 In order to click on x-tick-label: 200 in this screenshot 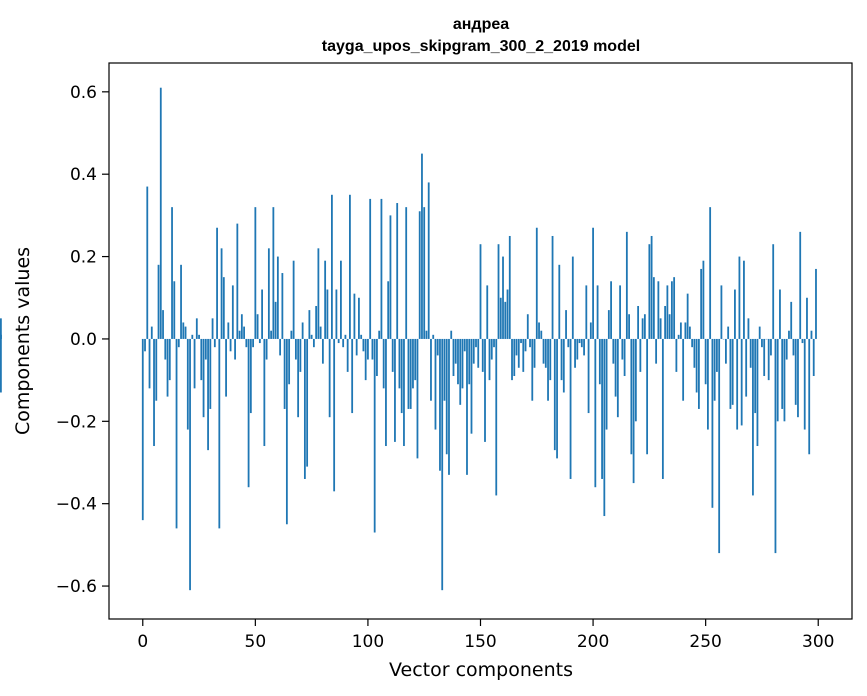, I will do `click(593, 642)`.